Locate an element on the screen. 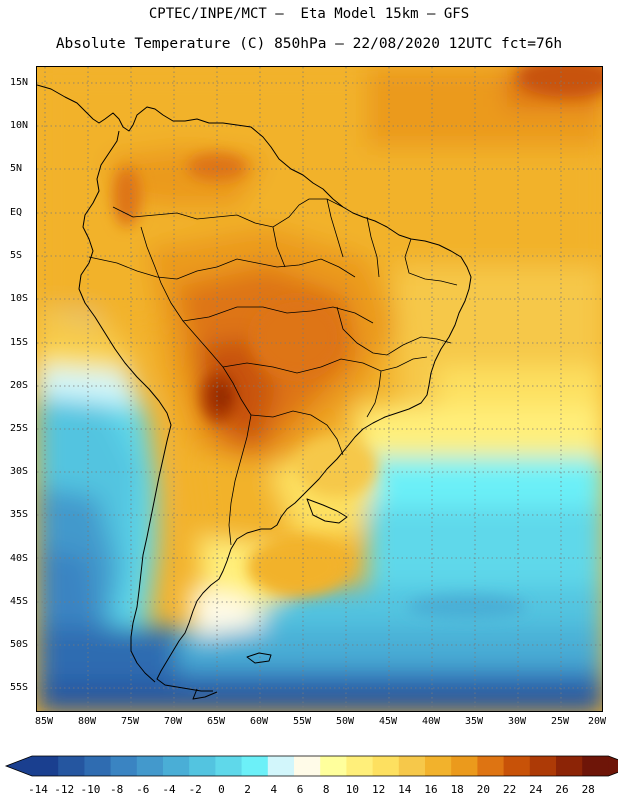 The height and width of the screenshot is (800, 618). lat-label: 55S is located at coordinates (19, 687).